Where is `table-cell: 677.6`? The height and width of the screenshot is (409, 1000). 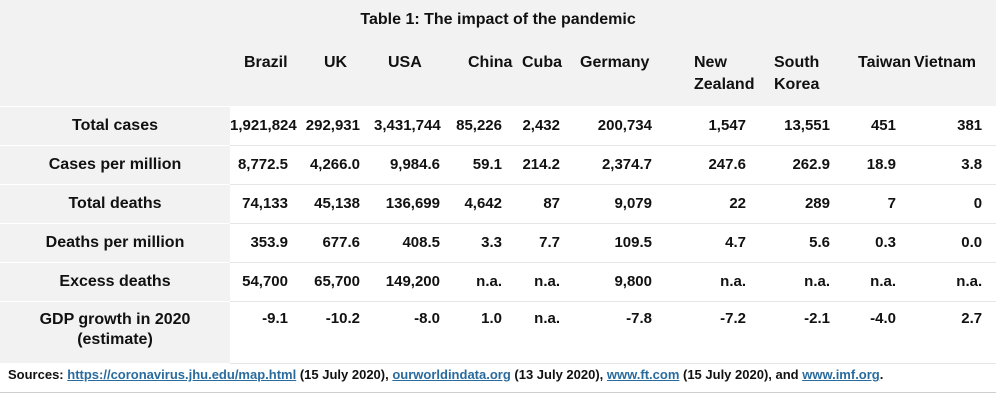
table-cell: 677.6 is located at coordinates (338, 242).